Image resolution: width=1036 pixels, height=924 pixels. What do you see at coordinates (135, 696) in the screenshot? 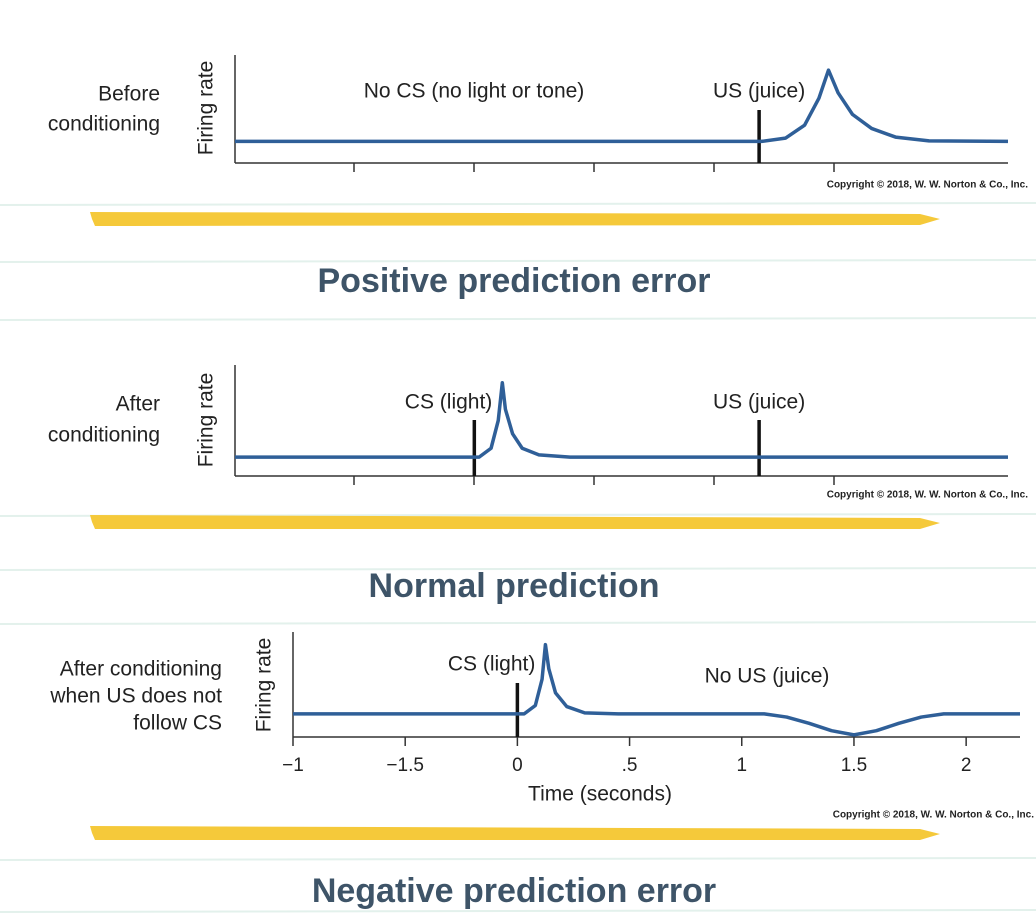
I see `side-label: when US does not` at bounding box center [135, 696].